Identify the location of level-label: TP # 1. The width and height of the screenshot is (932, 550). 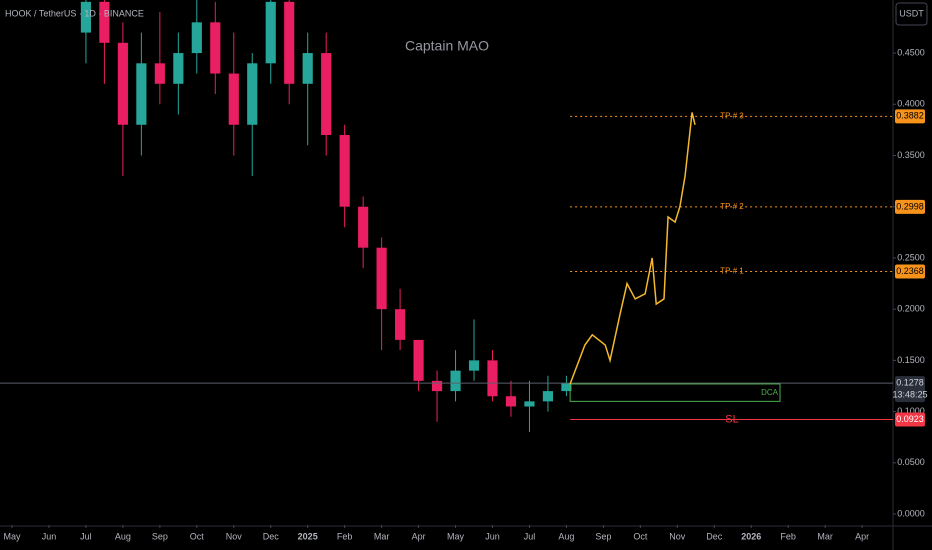
(732, 271).